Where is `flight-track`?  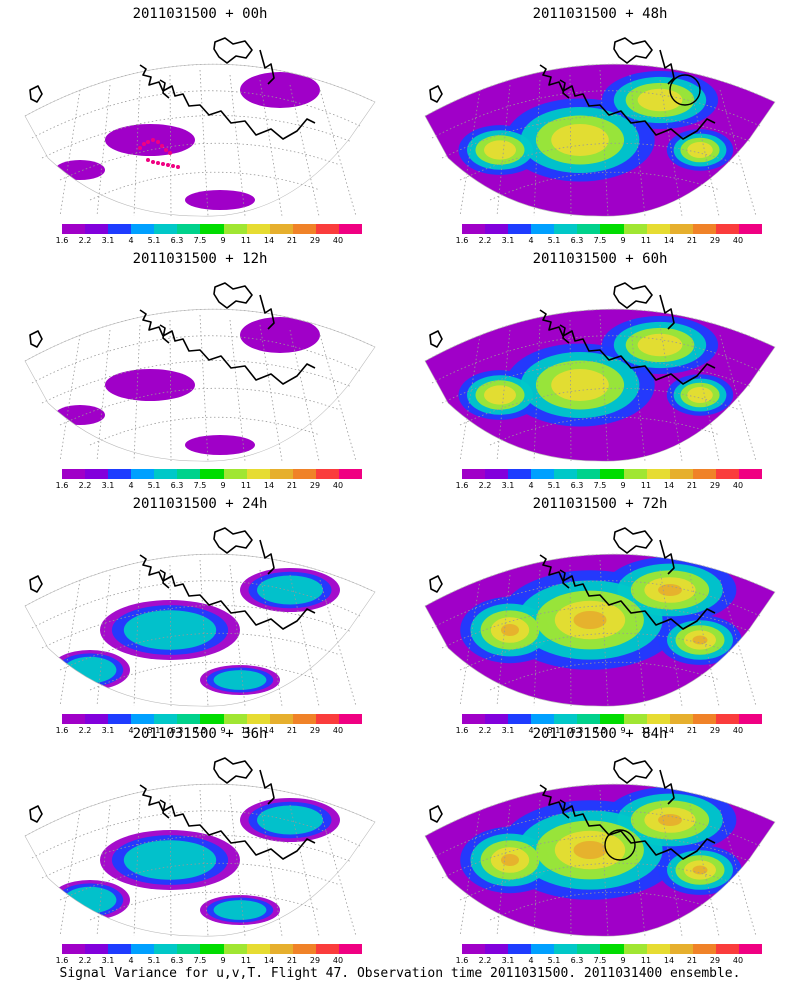 flight-track is located at coordinates (159, 153).